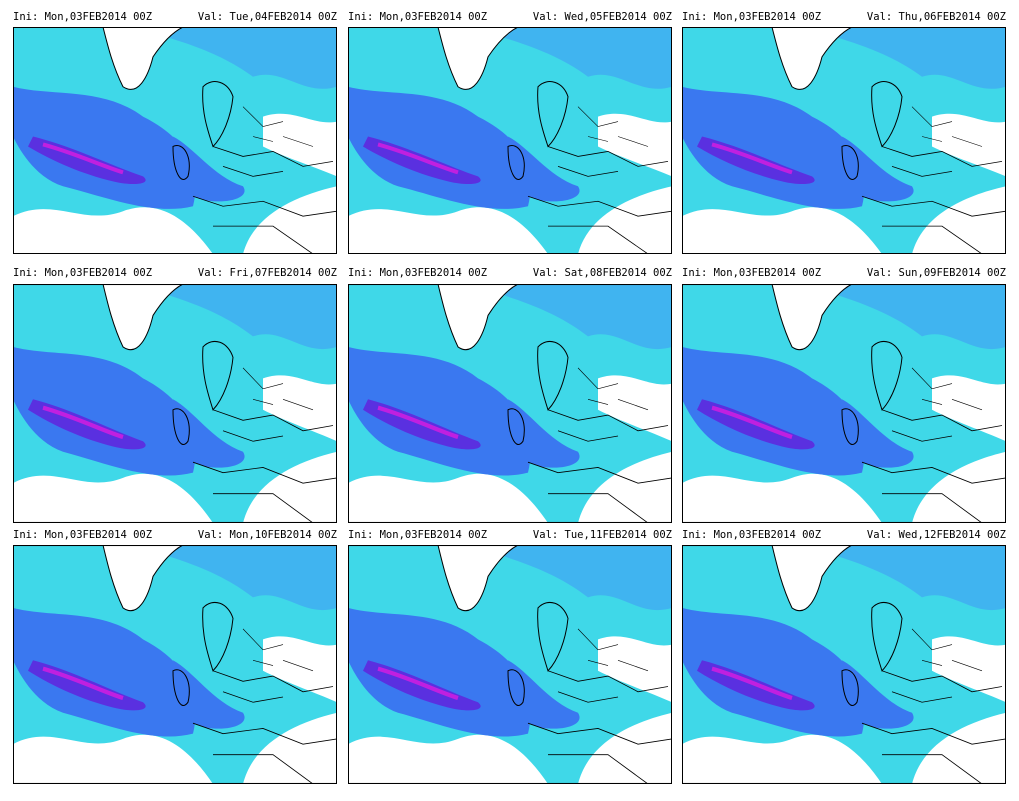 The image size is (1019, 801). Describe the element at coordinates (936, 17) in the screenshot. I see `valid-label: Val: Thu,06FEB2014 00Z` at that location.